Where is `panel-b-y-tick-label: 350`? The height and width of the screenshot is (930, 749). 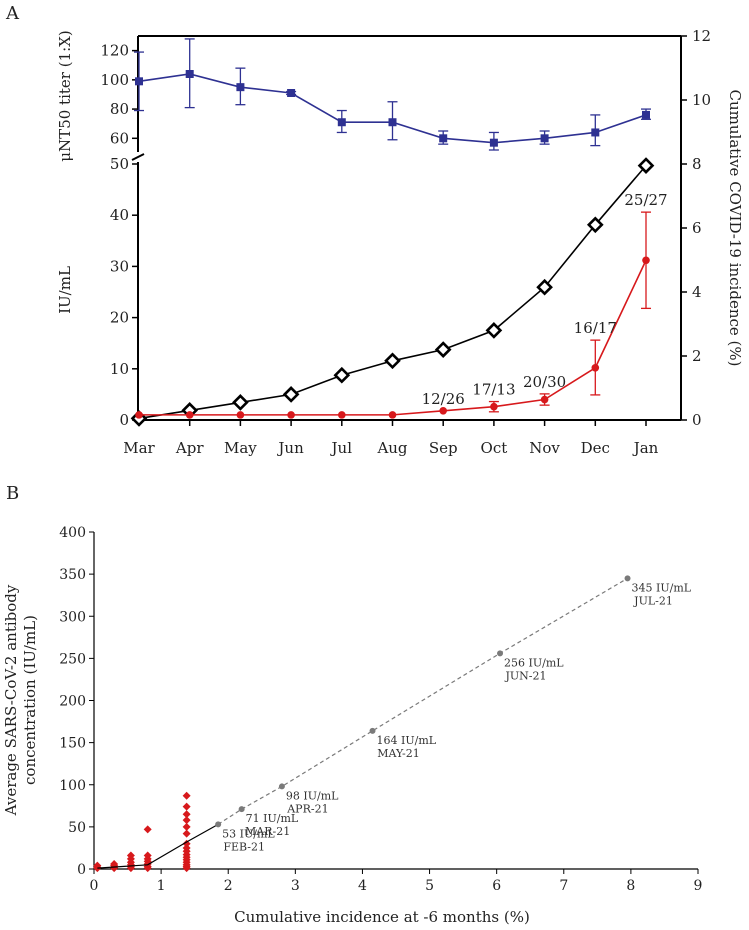
panel-b-y-tick-label: 350 is located at coordinates (72, 575).